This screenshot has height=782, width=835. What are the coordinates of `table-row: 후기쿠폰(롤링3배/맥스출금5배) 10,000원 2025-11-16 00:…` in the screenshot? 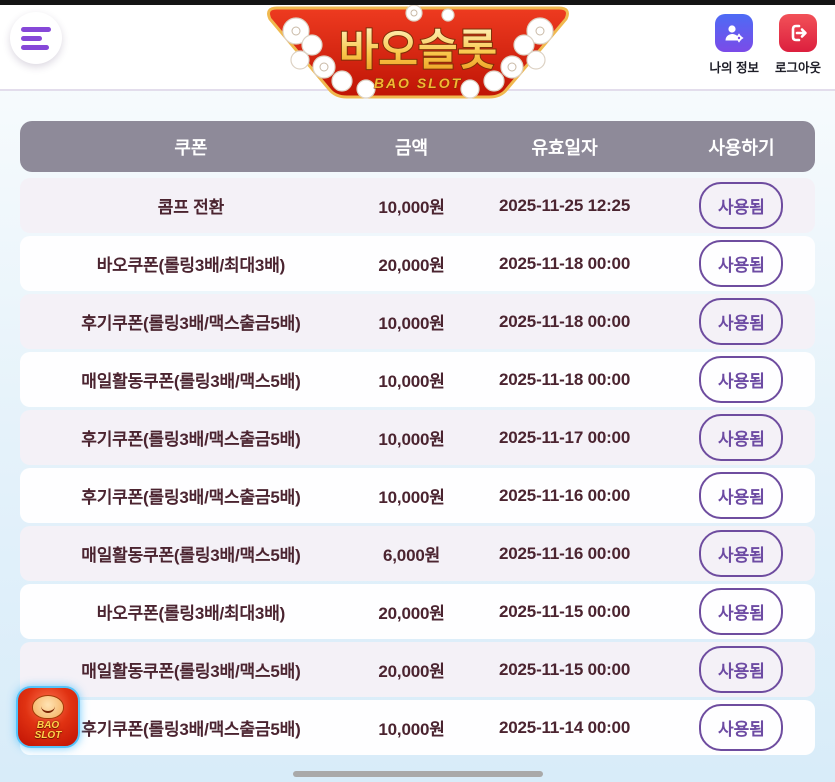 It's located at (417, 495).